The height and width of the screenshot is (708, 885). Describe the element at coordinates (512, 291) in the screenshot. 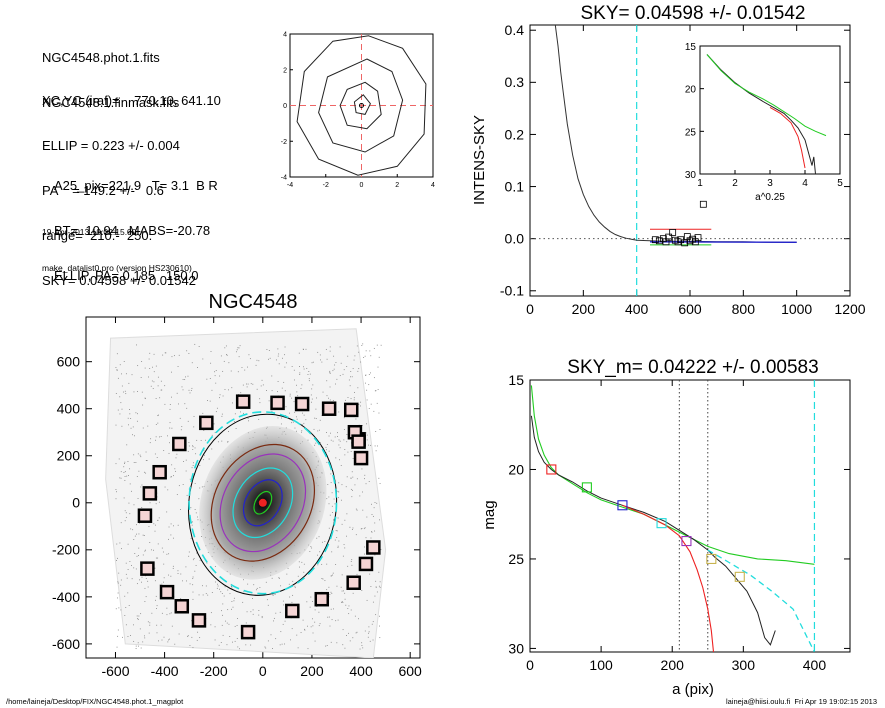

I see `sky-ytick-label: -0.1` at that location.